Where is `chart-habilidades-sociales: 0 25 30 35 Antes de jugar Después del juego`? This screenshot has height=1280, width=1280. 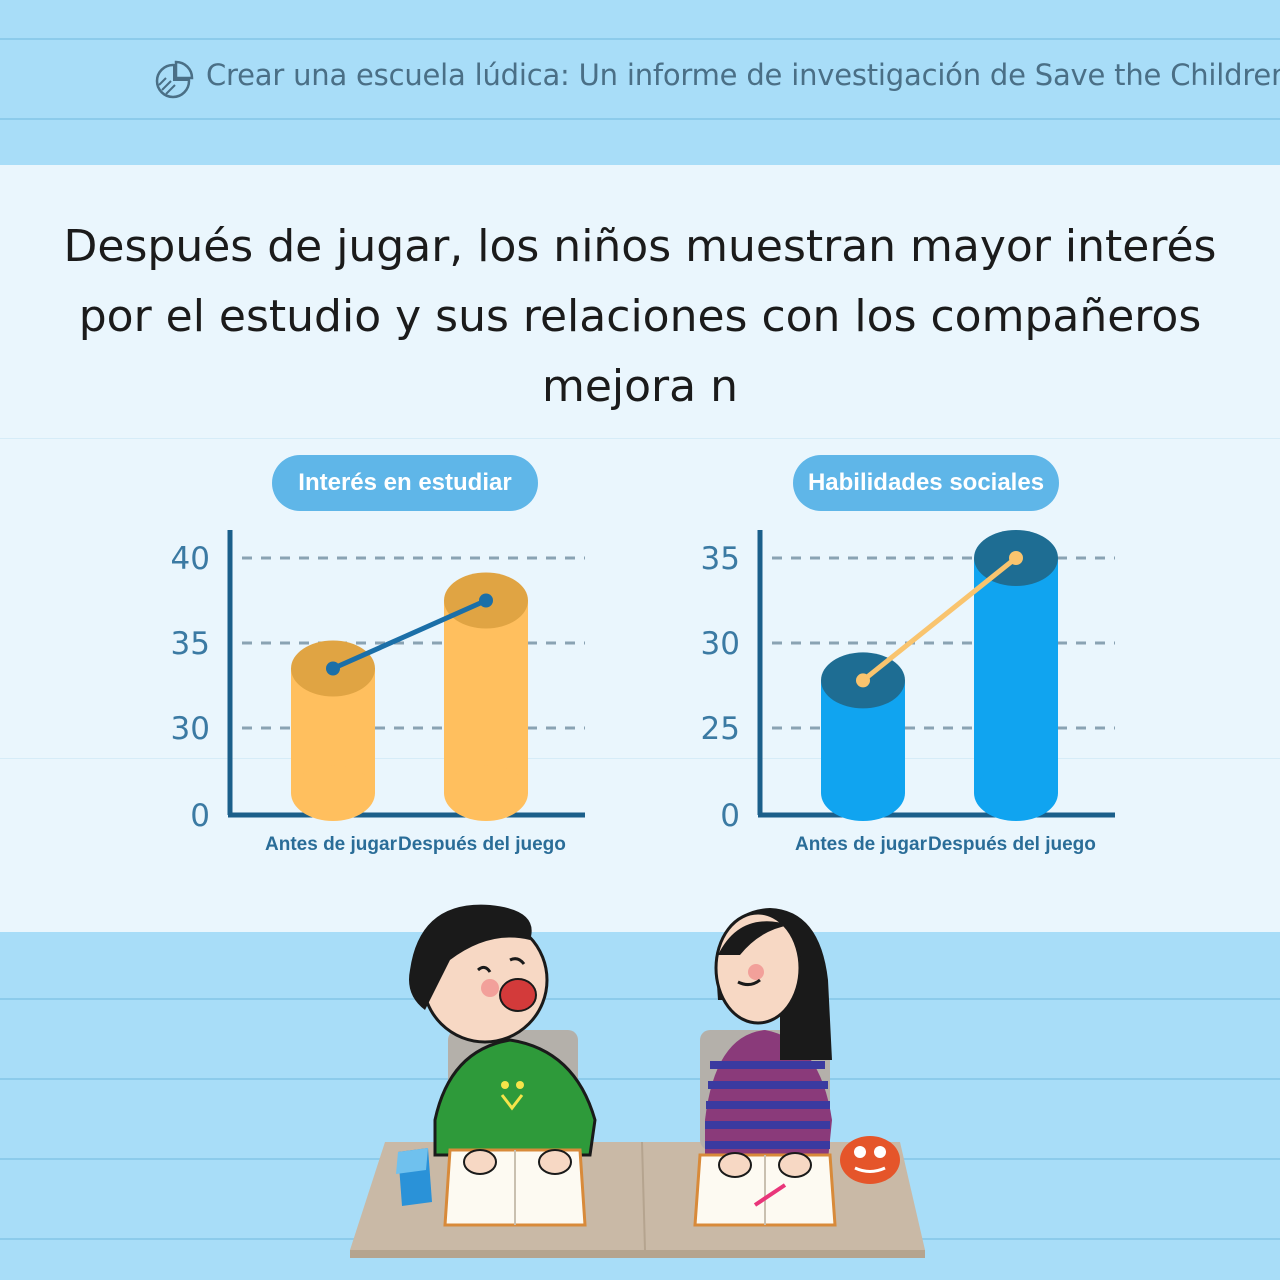 chart-habilidades-sociales: 0 25 30 35 Antes de jugar Después del juego is located at coordinates (908, 692).